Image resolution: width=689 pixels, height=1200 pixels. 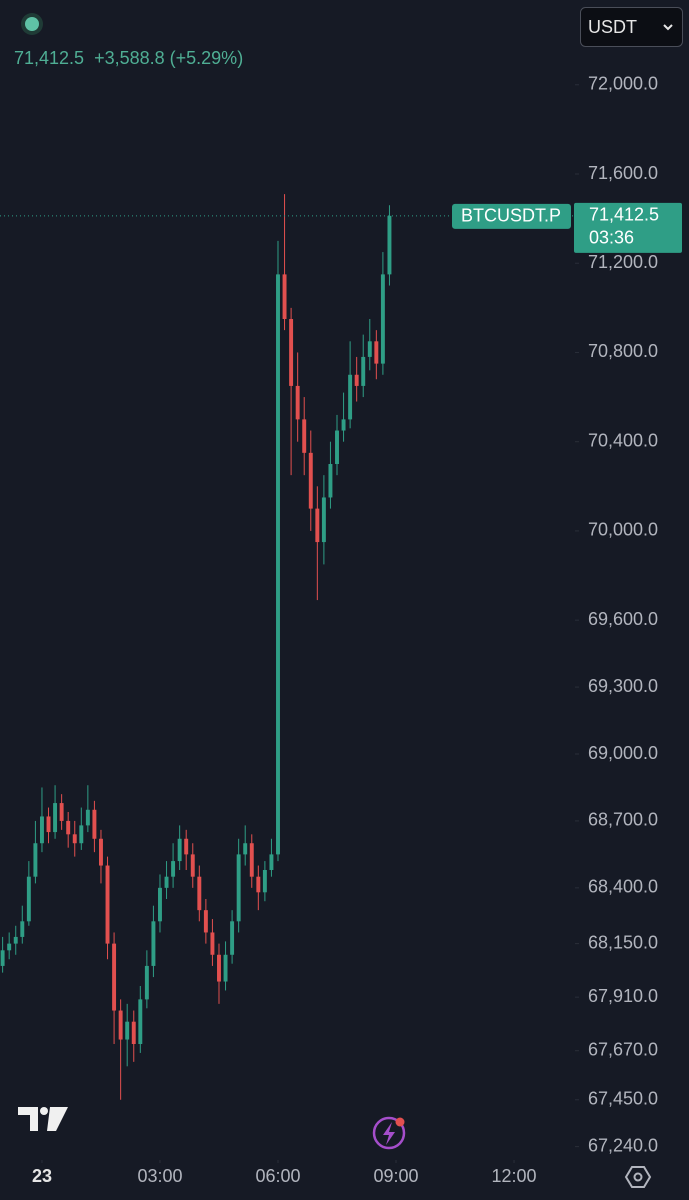 What do you see at coordinates (42, 1176) in the screenshot?
I see `x-tick-label: 23` at bounding box center [42, 1176].